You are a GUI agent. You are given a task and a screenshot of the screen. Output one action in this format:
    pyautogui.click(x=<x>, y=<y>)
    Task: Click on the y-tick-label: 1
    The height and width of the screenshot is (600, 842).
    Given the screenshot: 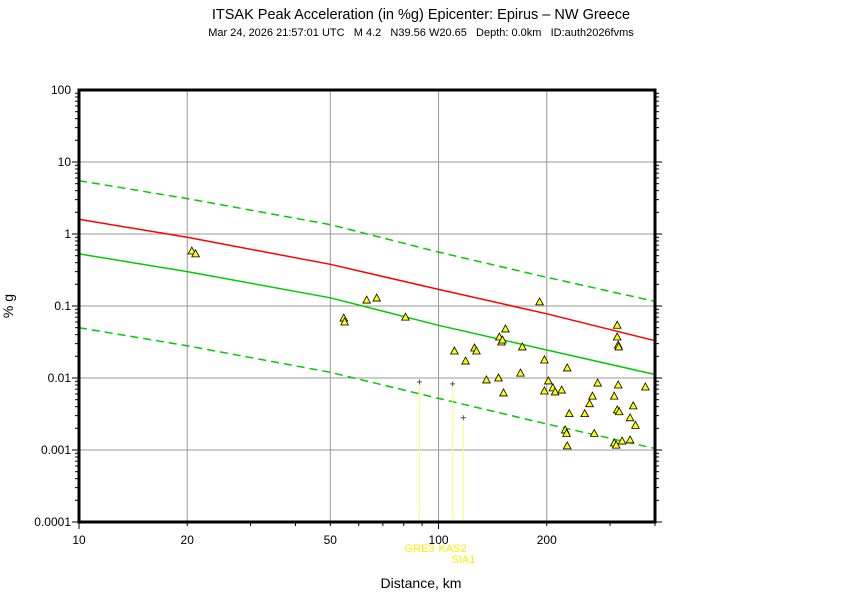 What is the action you would take?
    pyautogui.click(x=67, y=234)
    